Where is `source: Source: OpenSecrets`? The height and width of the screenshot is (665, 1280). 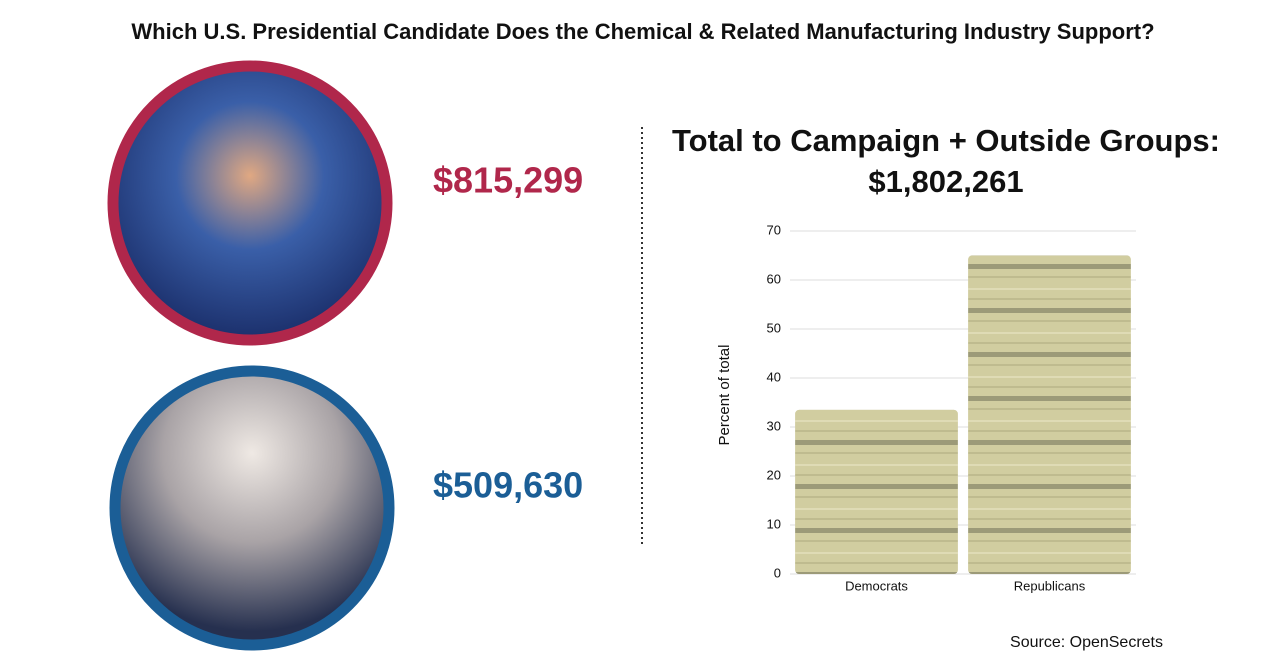
source: Source: OpenSecrets is located at coordinates (1086, 642).